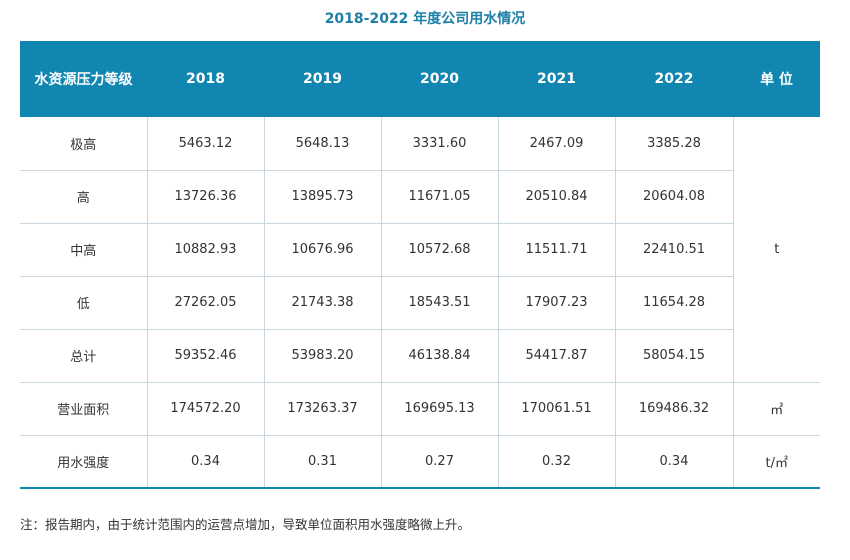  Describe the element at coordinates (556, 303) in the screenshot. I see `table-cell: 17907.23` at that location.